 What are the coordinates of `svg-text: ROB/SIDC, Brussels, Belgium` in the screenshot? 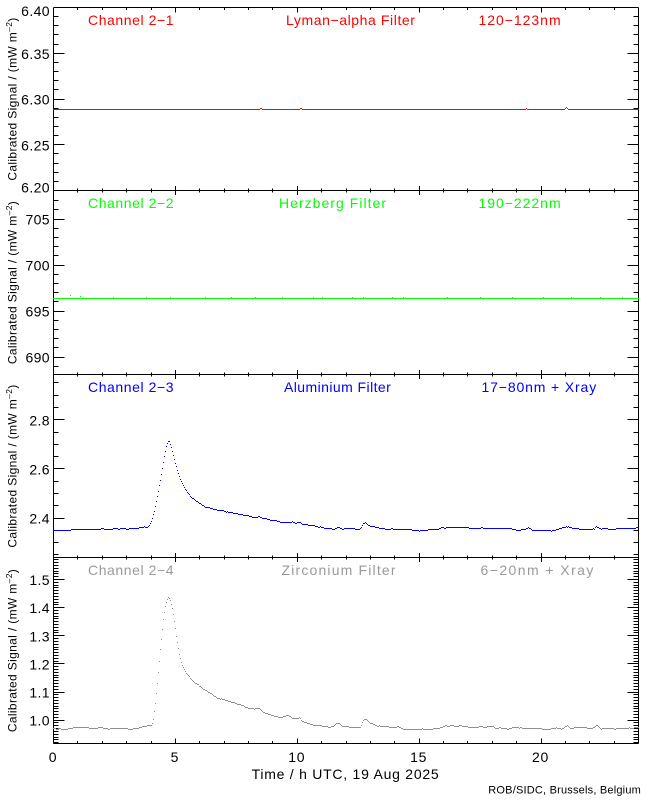 It's located at (564, 791).